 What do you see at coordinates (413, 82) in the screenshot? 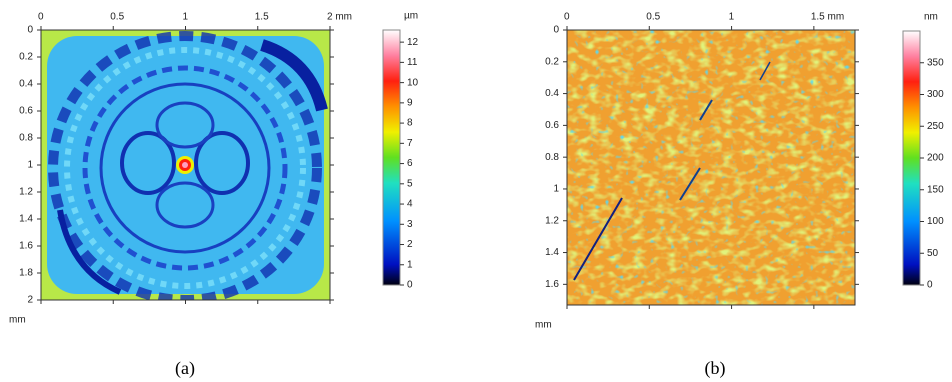
I see `colorbar-tick-label: 10` at bounding box center [413, 82].